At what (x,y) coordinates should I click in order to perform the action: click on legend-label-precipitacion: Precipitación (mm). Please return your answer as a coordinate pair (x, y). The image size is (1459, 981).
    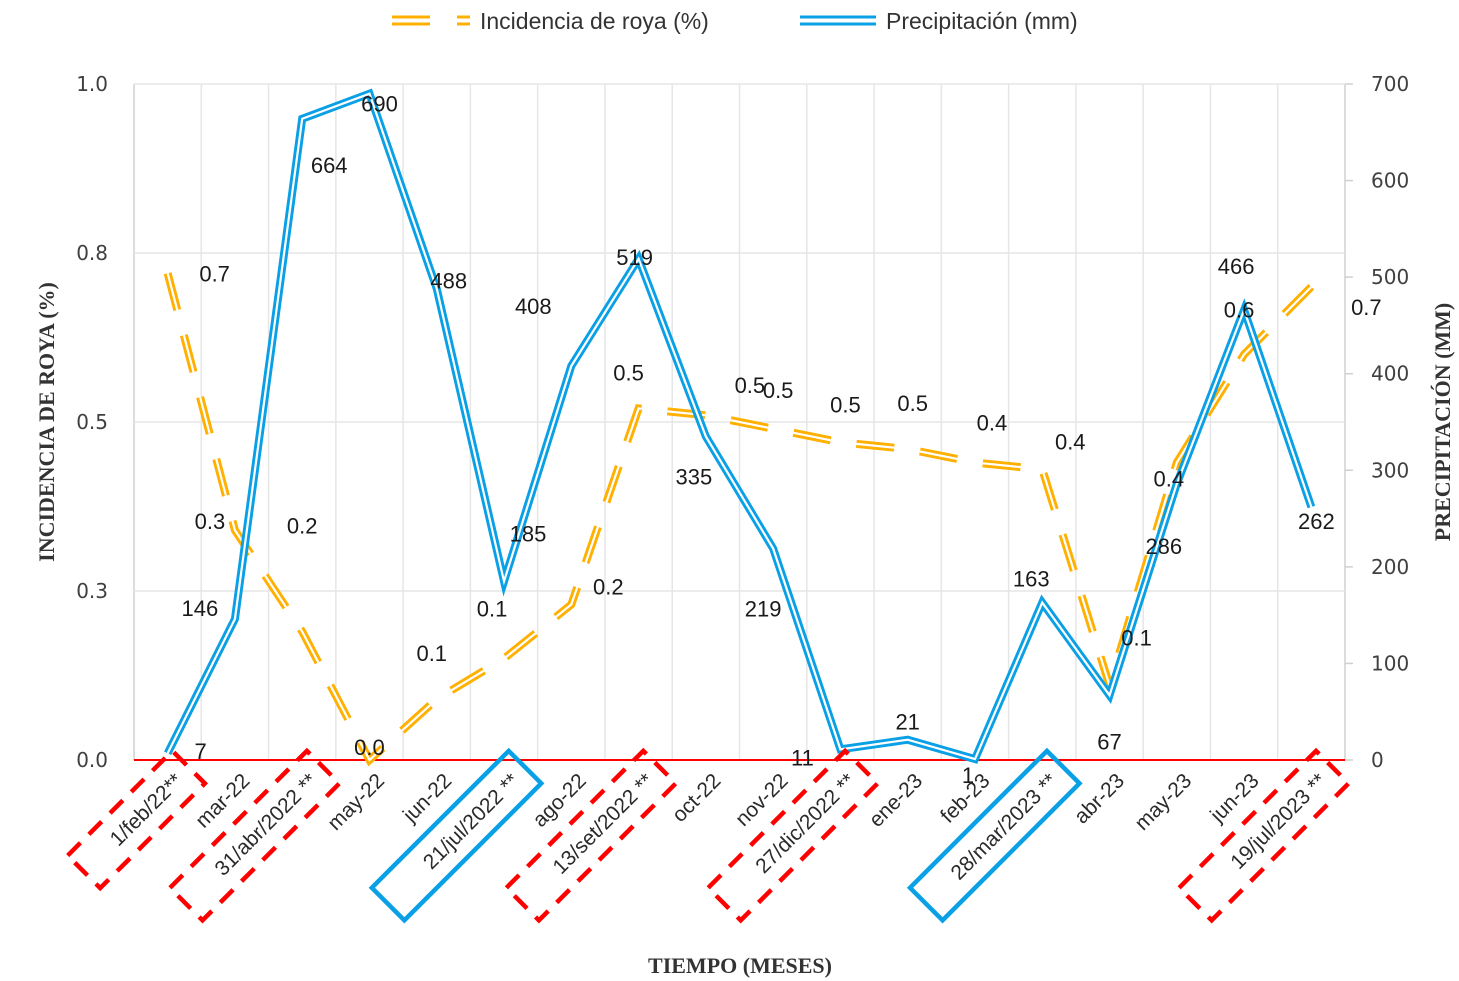
    Looking at the image, I should click on (982, 21).